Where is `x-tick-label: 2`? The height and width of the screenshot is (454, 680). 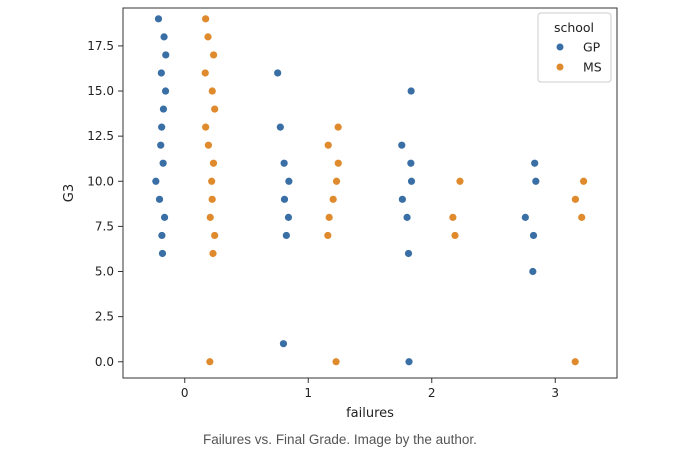
x-tick-label: 2 is located at coordinates (432, 393).